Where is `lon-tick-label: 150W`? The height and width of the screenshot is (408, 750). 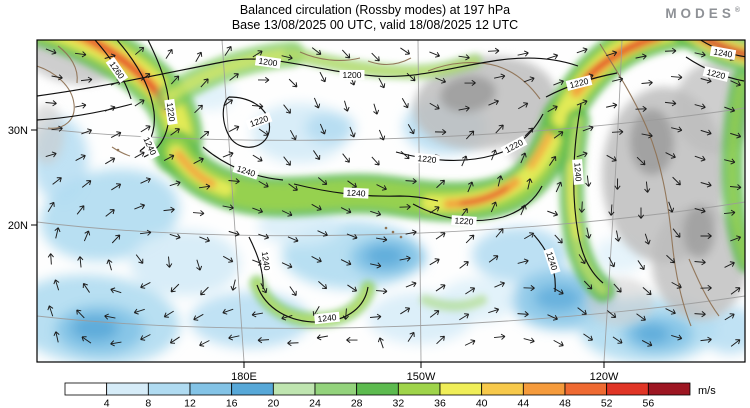 lon-tick-label: 150W is located at coordinates (421, 377).